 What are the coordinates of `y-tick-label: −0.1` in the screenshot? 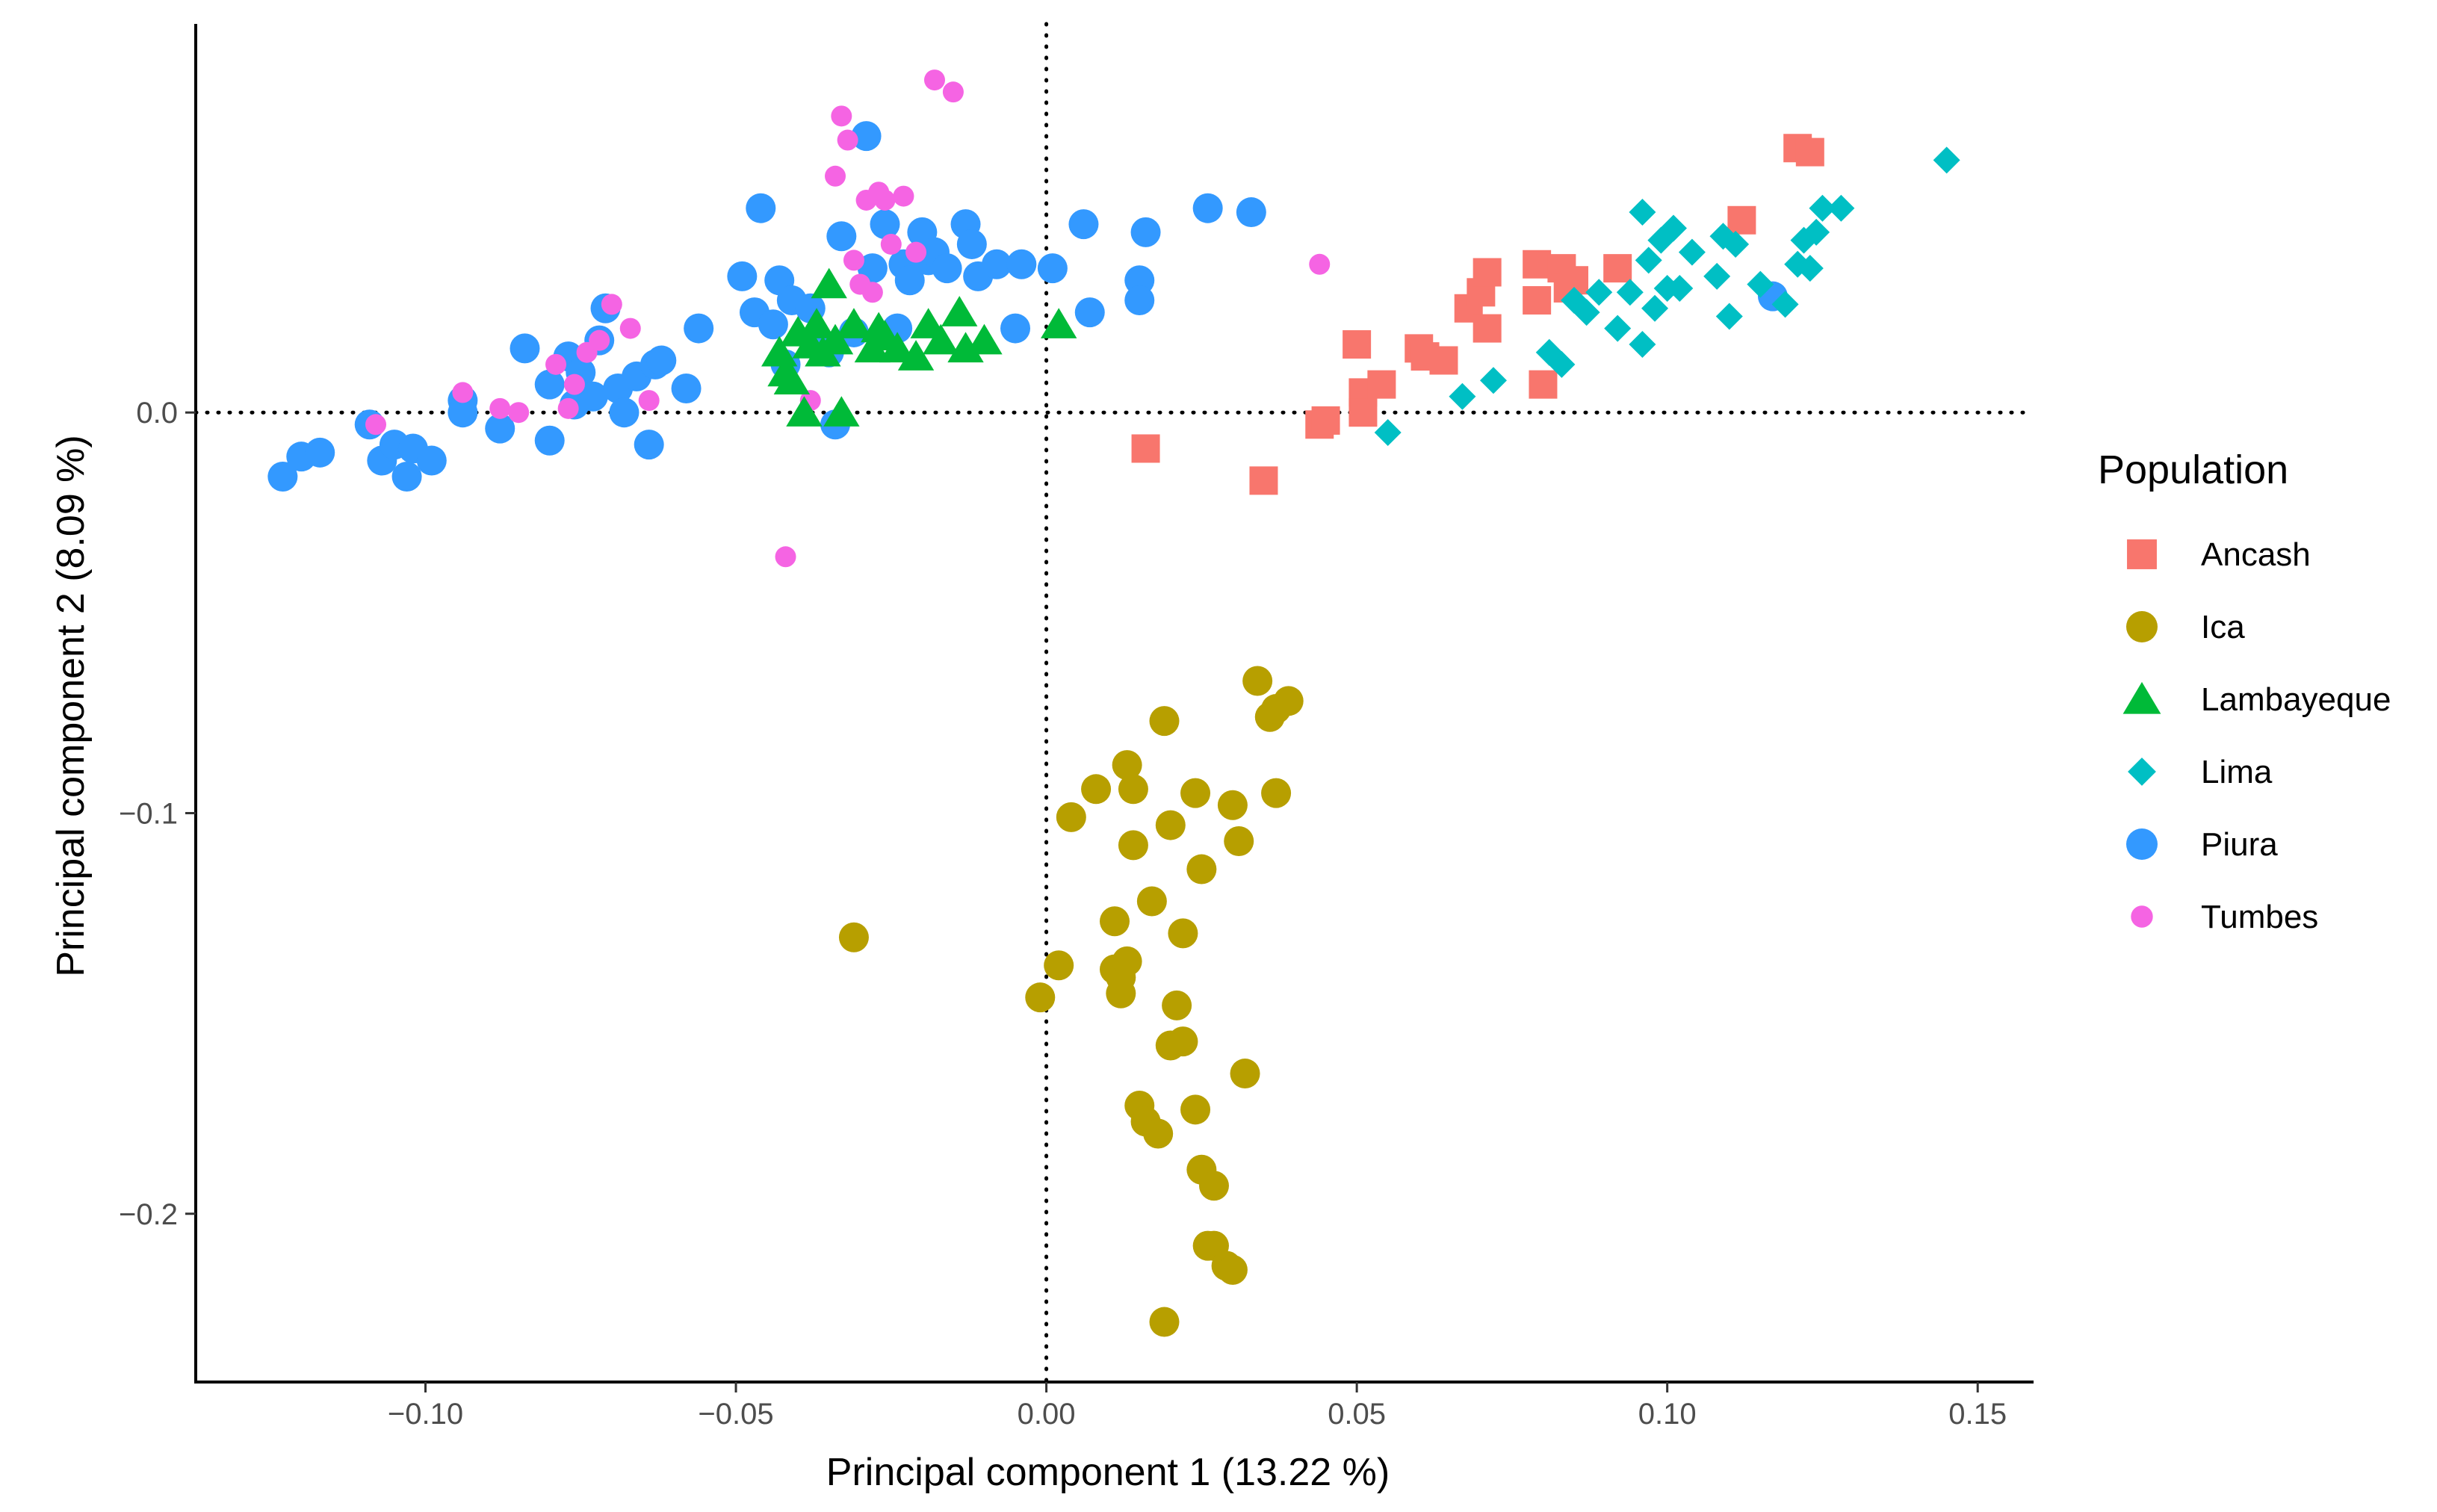 It's located at (148, 813).